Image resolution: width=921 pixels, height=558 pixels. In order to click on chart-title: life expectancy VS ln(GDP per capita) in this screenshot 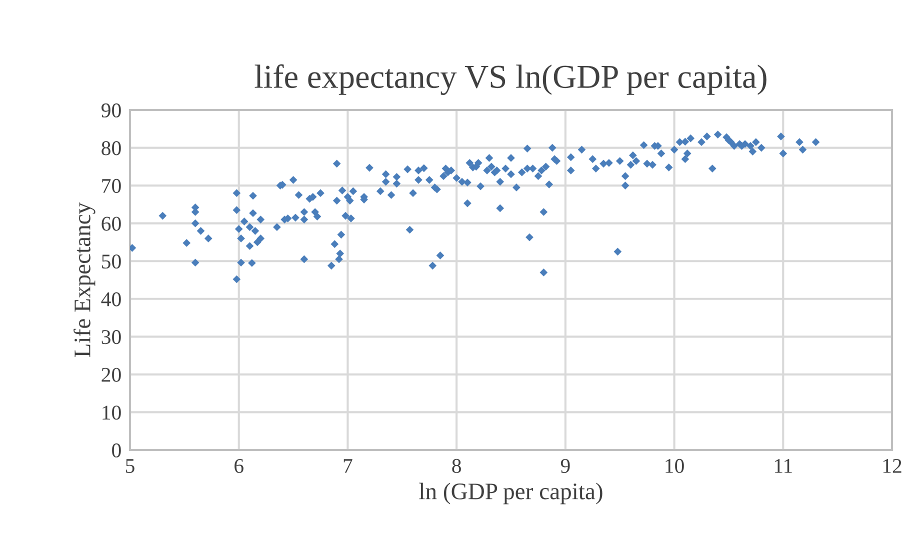, I will do `click(510, 79)`.